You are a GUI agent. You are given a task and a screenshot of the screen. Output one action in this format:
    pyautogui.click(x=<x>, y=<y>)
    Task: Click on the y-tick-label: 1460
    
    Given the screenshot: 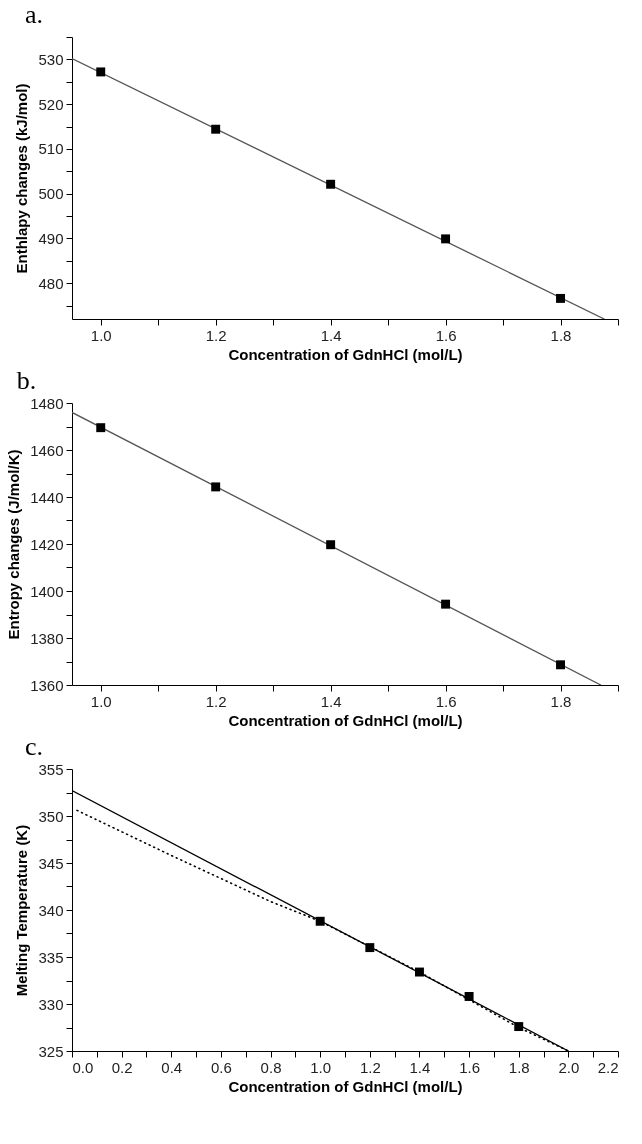 What is the action you would take?
    pyautogui.click(x=47, y=450)
    